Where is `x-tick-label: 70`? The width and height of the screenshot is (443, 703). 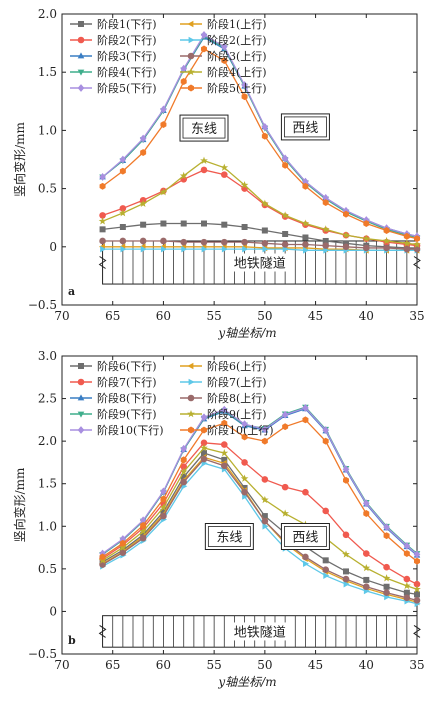
x-tick-label: 70 is located at coordinates (61, 665).